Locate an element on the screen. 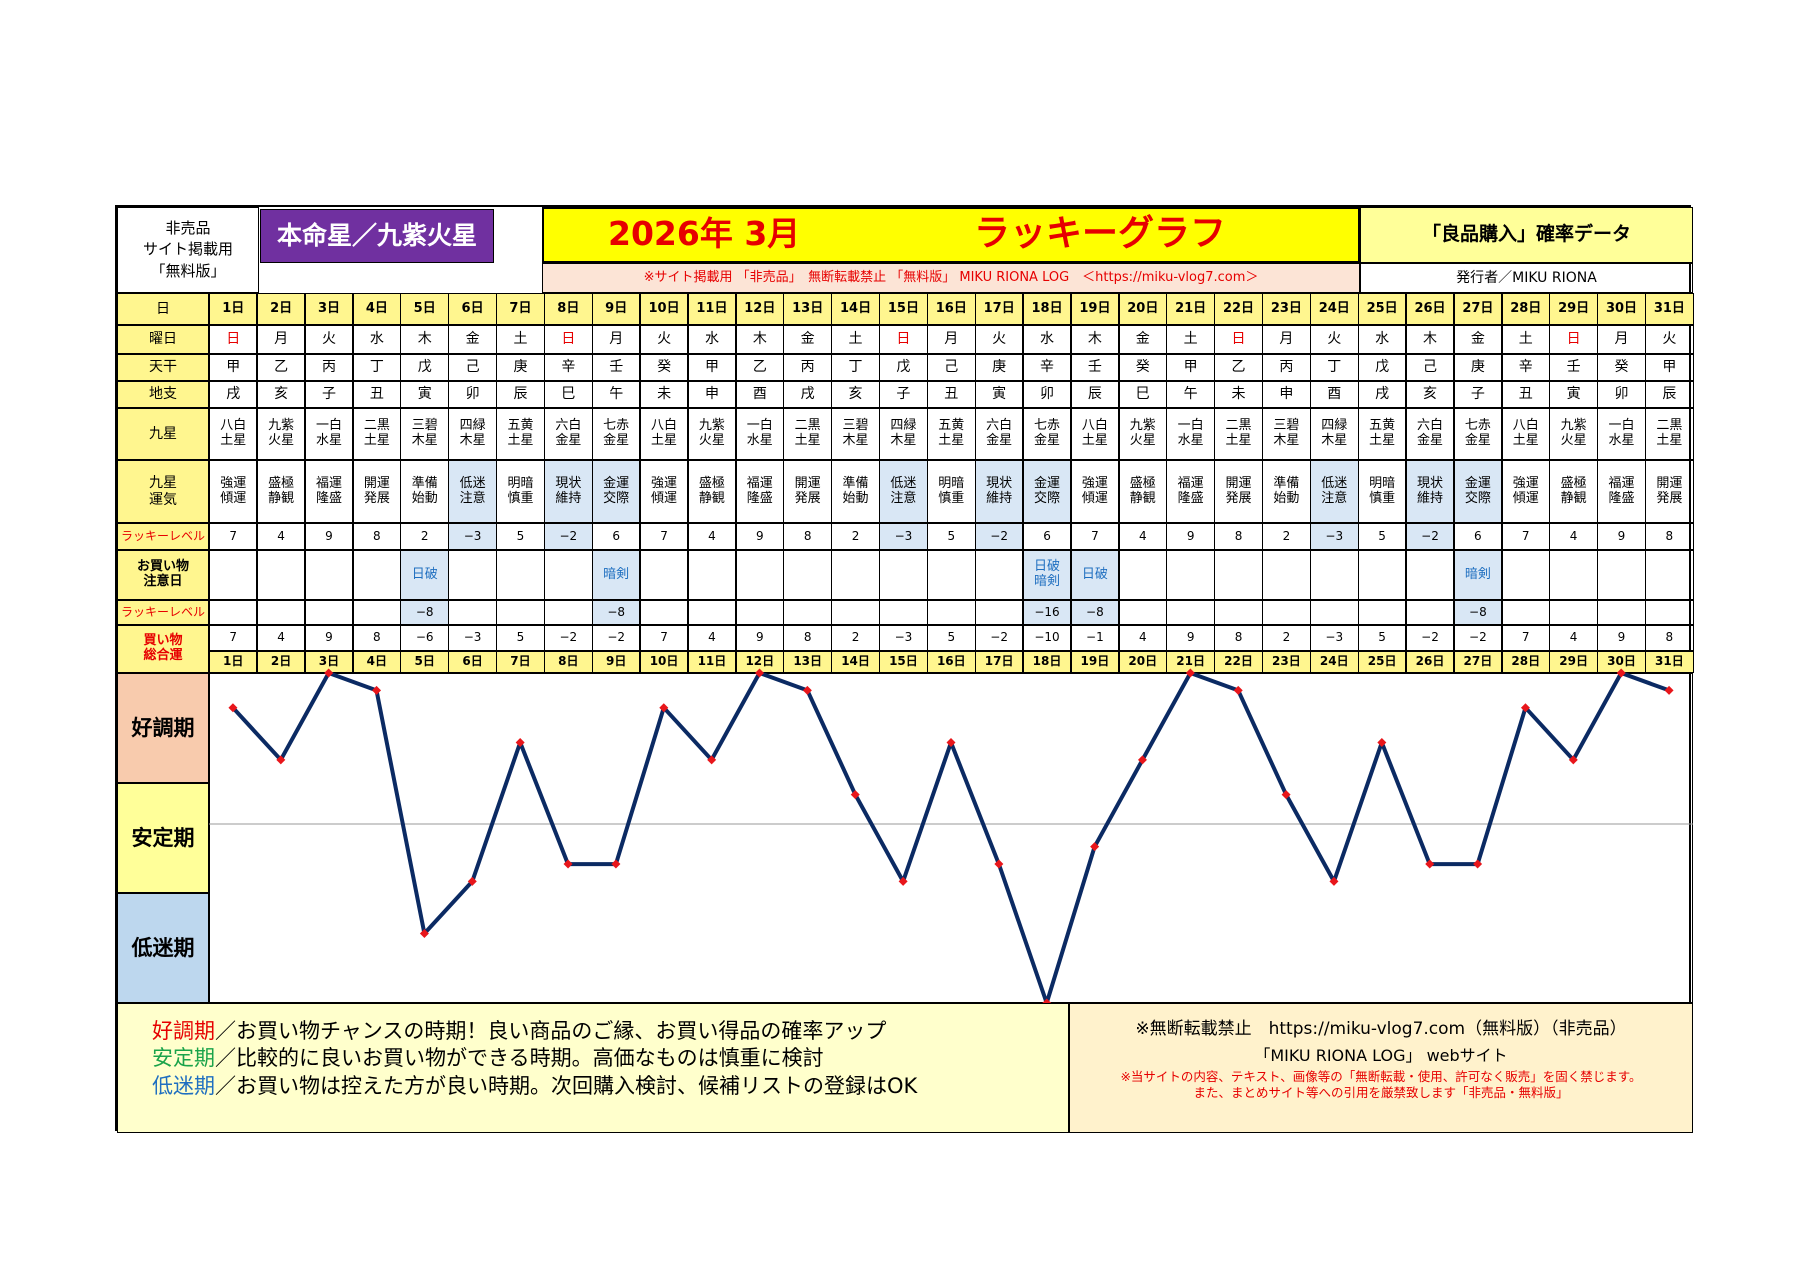 The height and width of the screenshot is (1272, 1800). kyusei-text: 一白 is located at coordinates (1621, 426).